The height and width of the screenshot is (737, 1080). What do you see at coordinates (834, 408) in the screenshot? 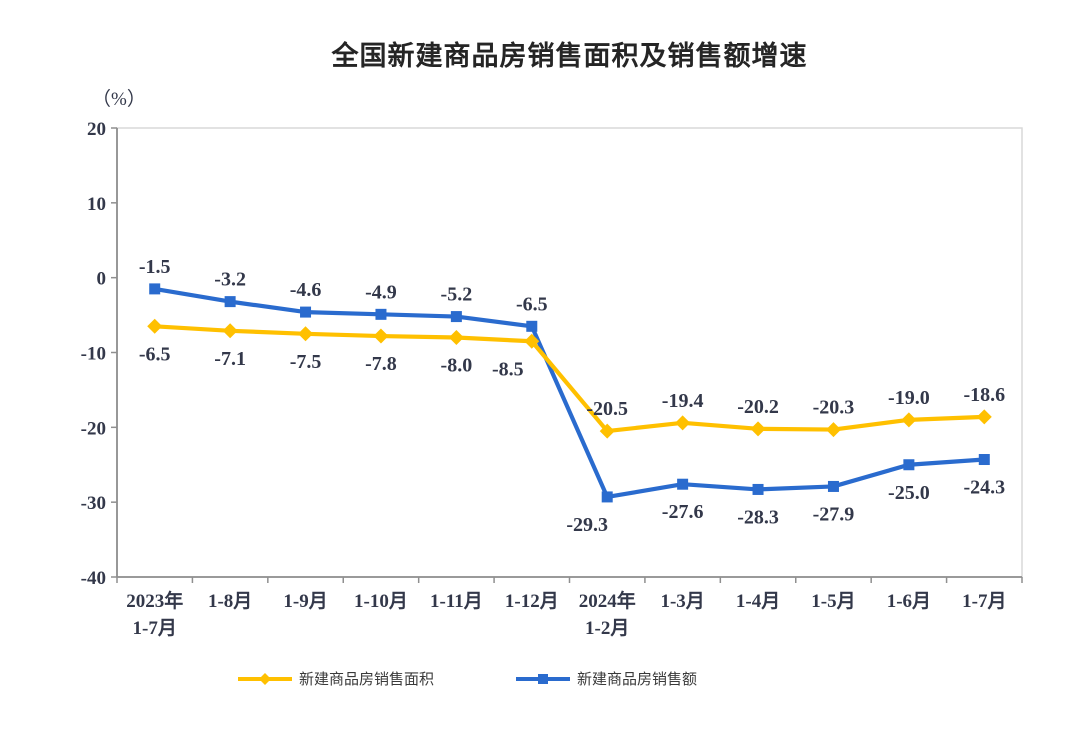
I see `data-point-label: -20.3` at bounding box center [834, 408].